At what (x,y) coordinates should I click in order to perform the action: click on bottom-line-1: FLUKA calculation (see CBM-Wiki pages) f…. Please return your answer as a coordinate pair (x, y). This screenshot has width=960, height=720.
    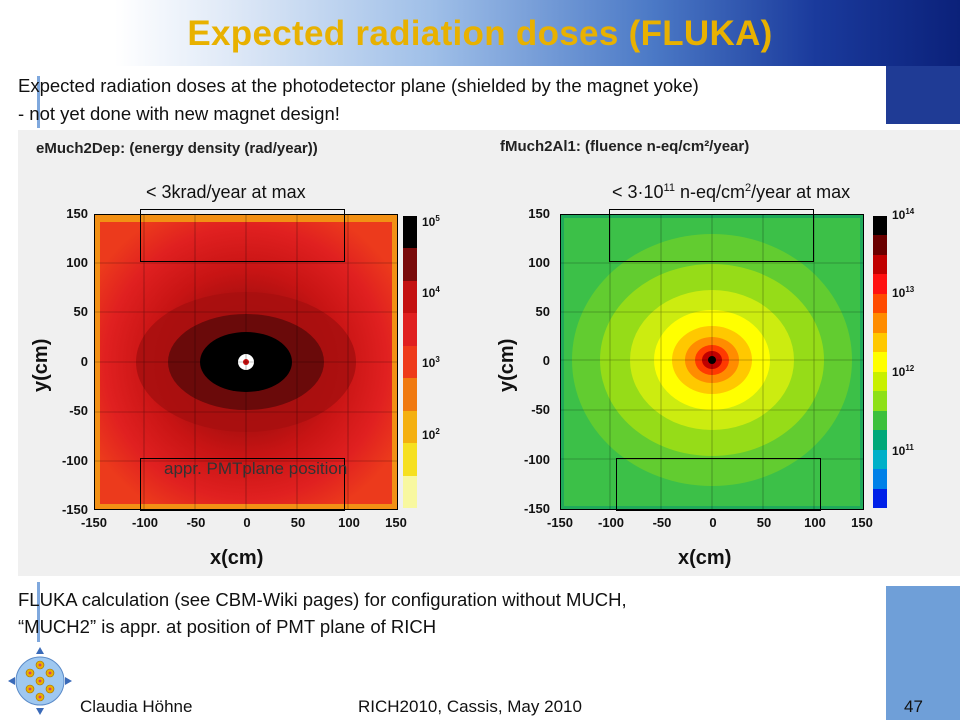
    Looking at the image, I should click on (322, 599).